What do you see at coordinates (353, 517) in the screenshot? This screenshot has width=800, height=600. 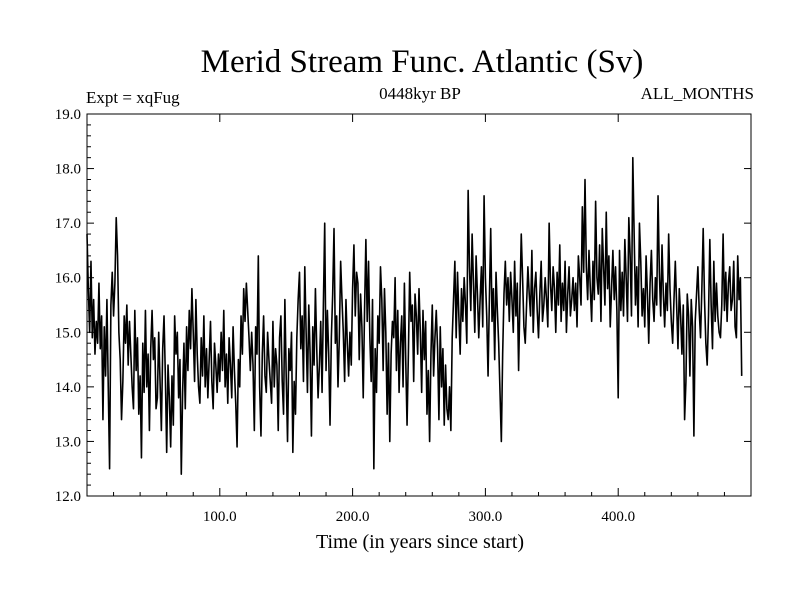 I see `x-tick-label: 200.0` at bounding box center [353, 517].